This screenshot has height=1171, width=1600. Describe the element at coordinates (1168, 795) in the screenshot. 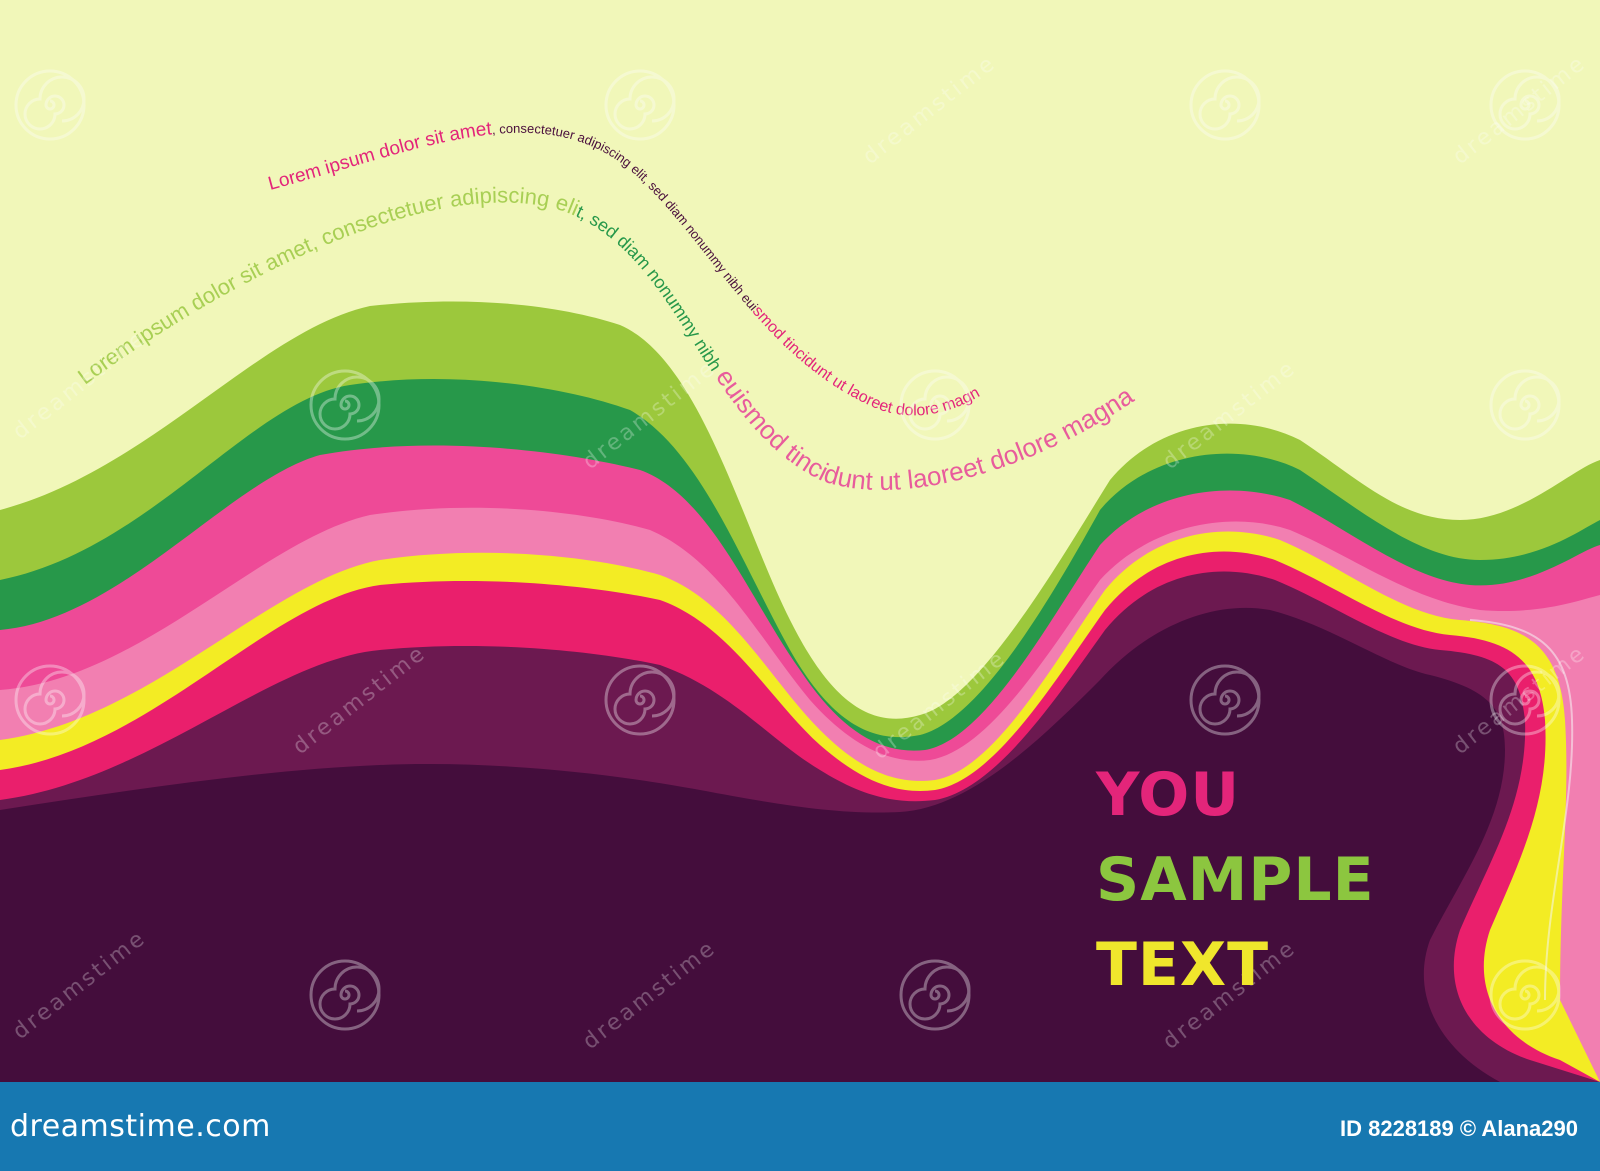

I see `headline-you: YOU` at that location.